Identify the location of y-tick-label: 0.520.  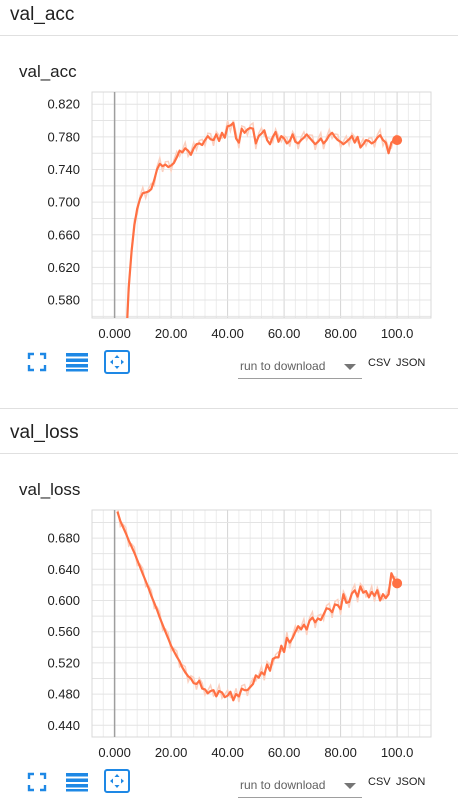
(63, 662).